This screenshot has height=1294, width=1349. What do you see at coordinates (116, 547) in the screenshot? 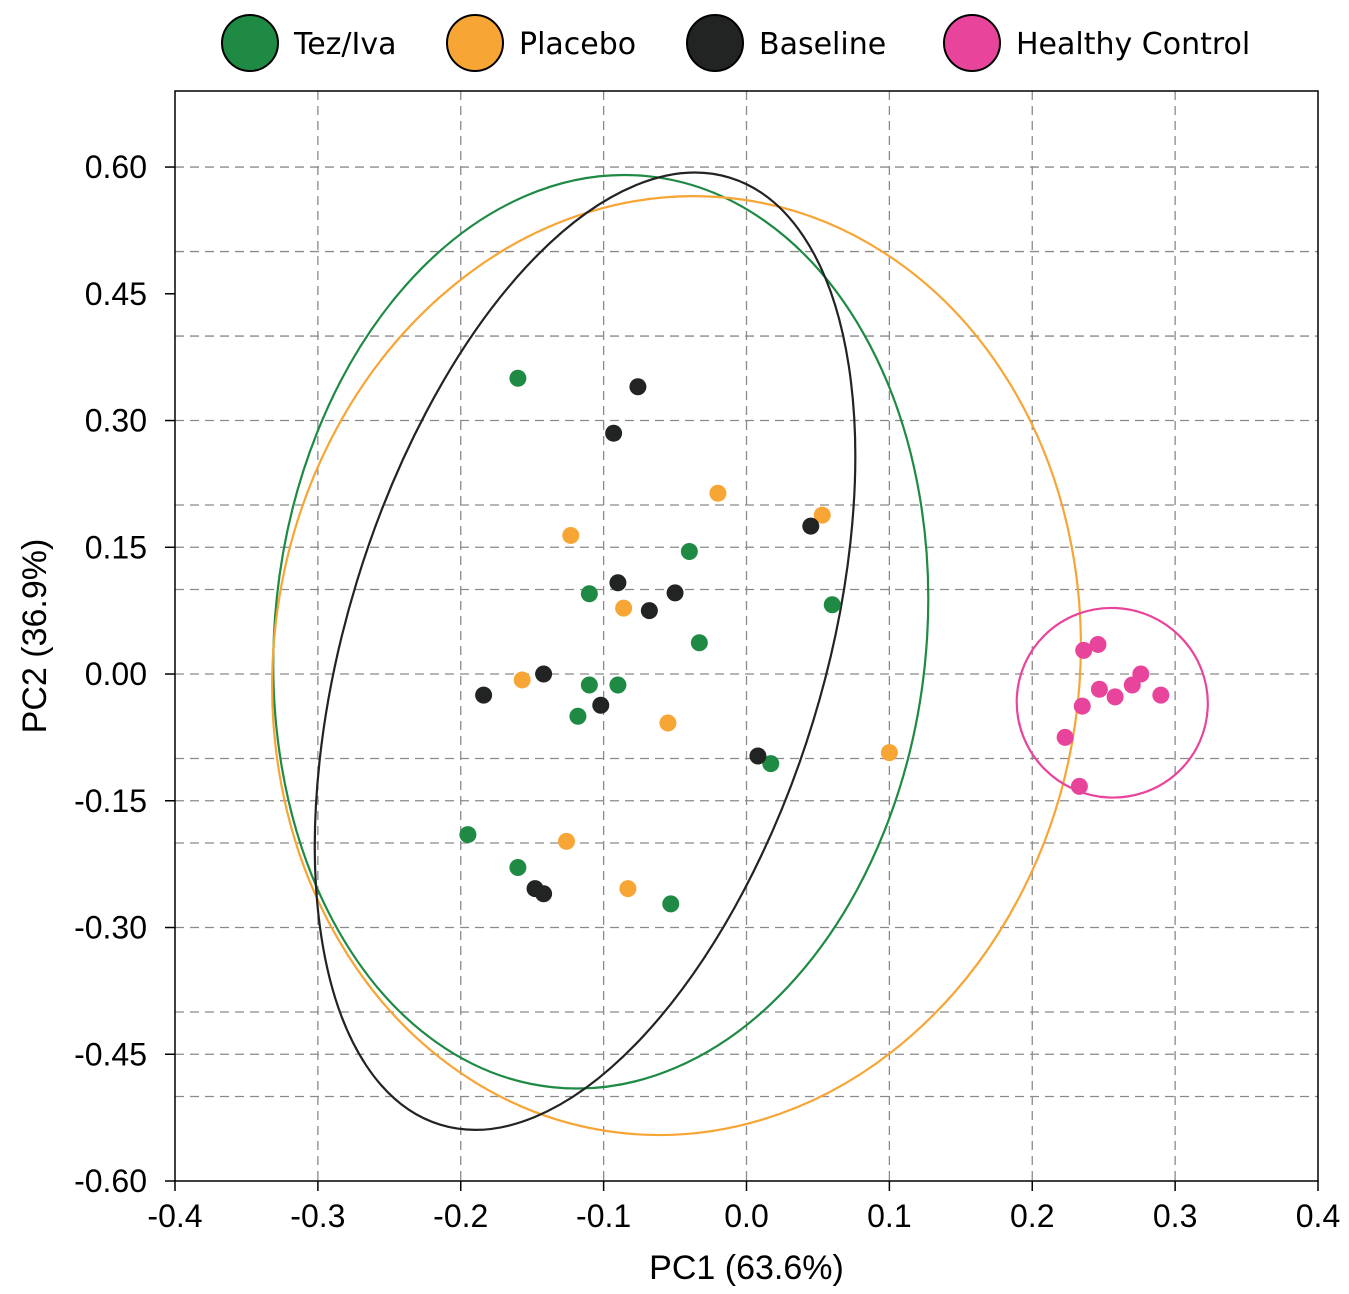
I see `y-tick-label: 0.15` at bounding box center [116, 547].